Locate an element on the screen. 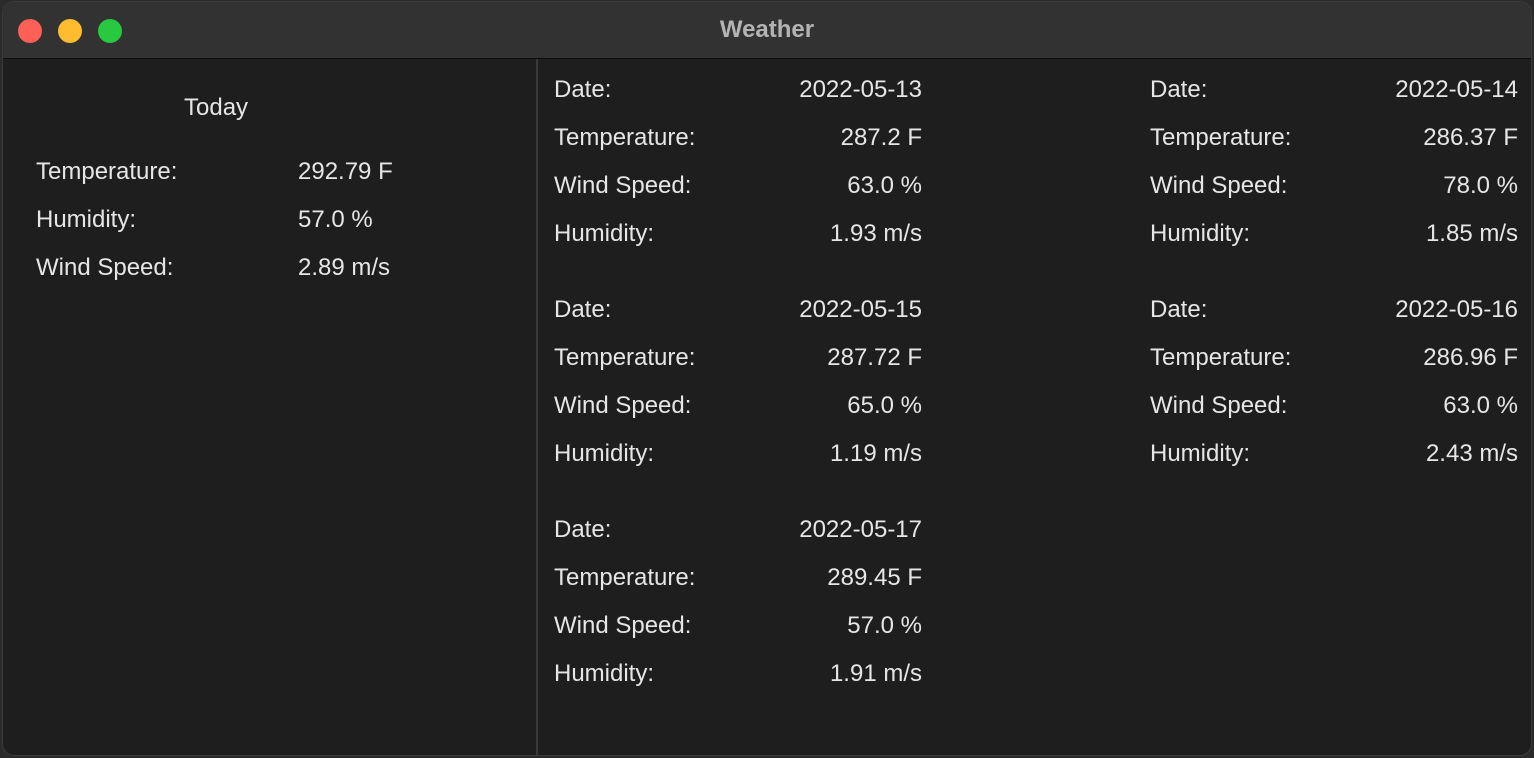 Image resolution: width=1534 pixels, height=758 pixels. forecast-humidity-value: 1.93 m/s is located at coordinates (875, 233).